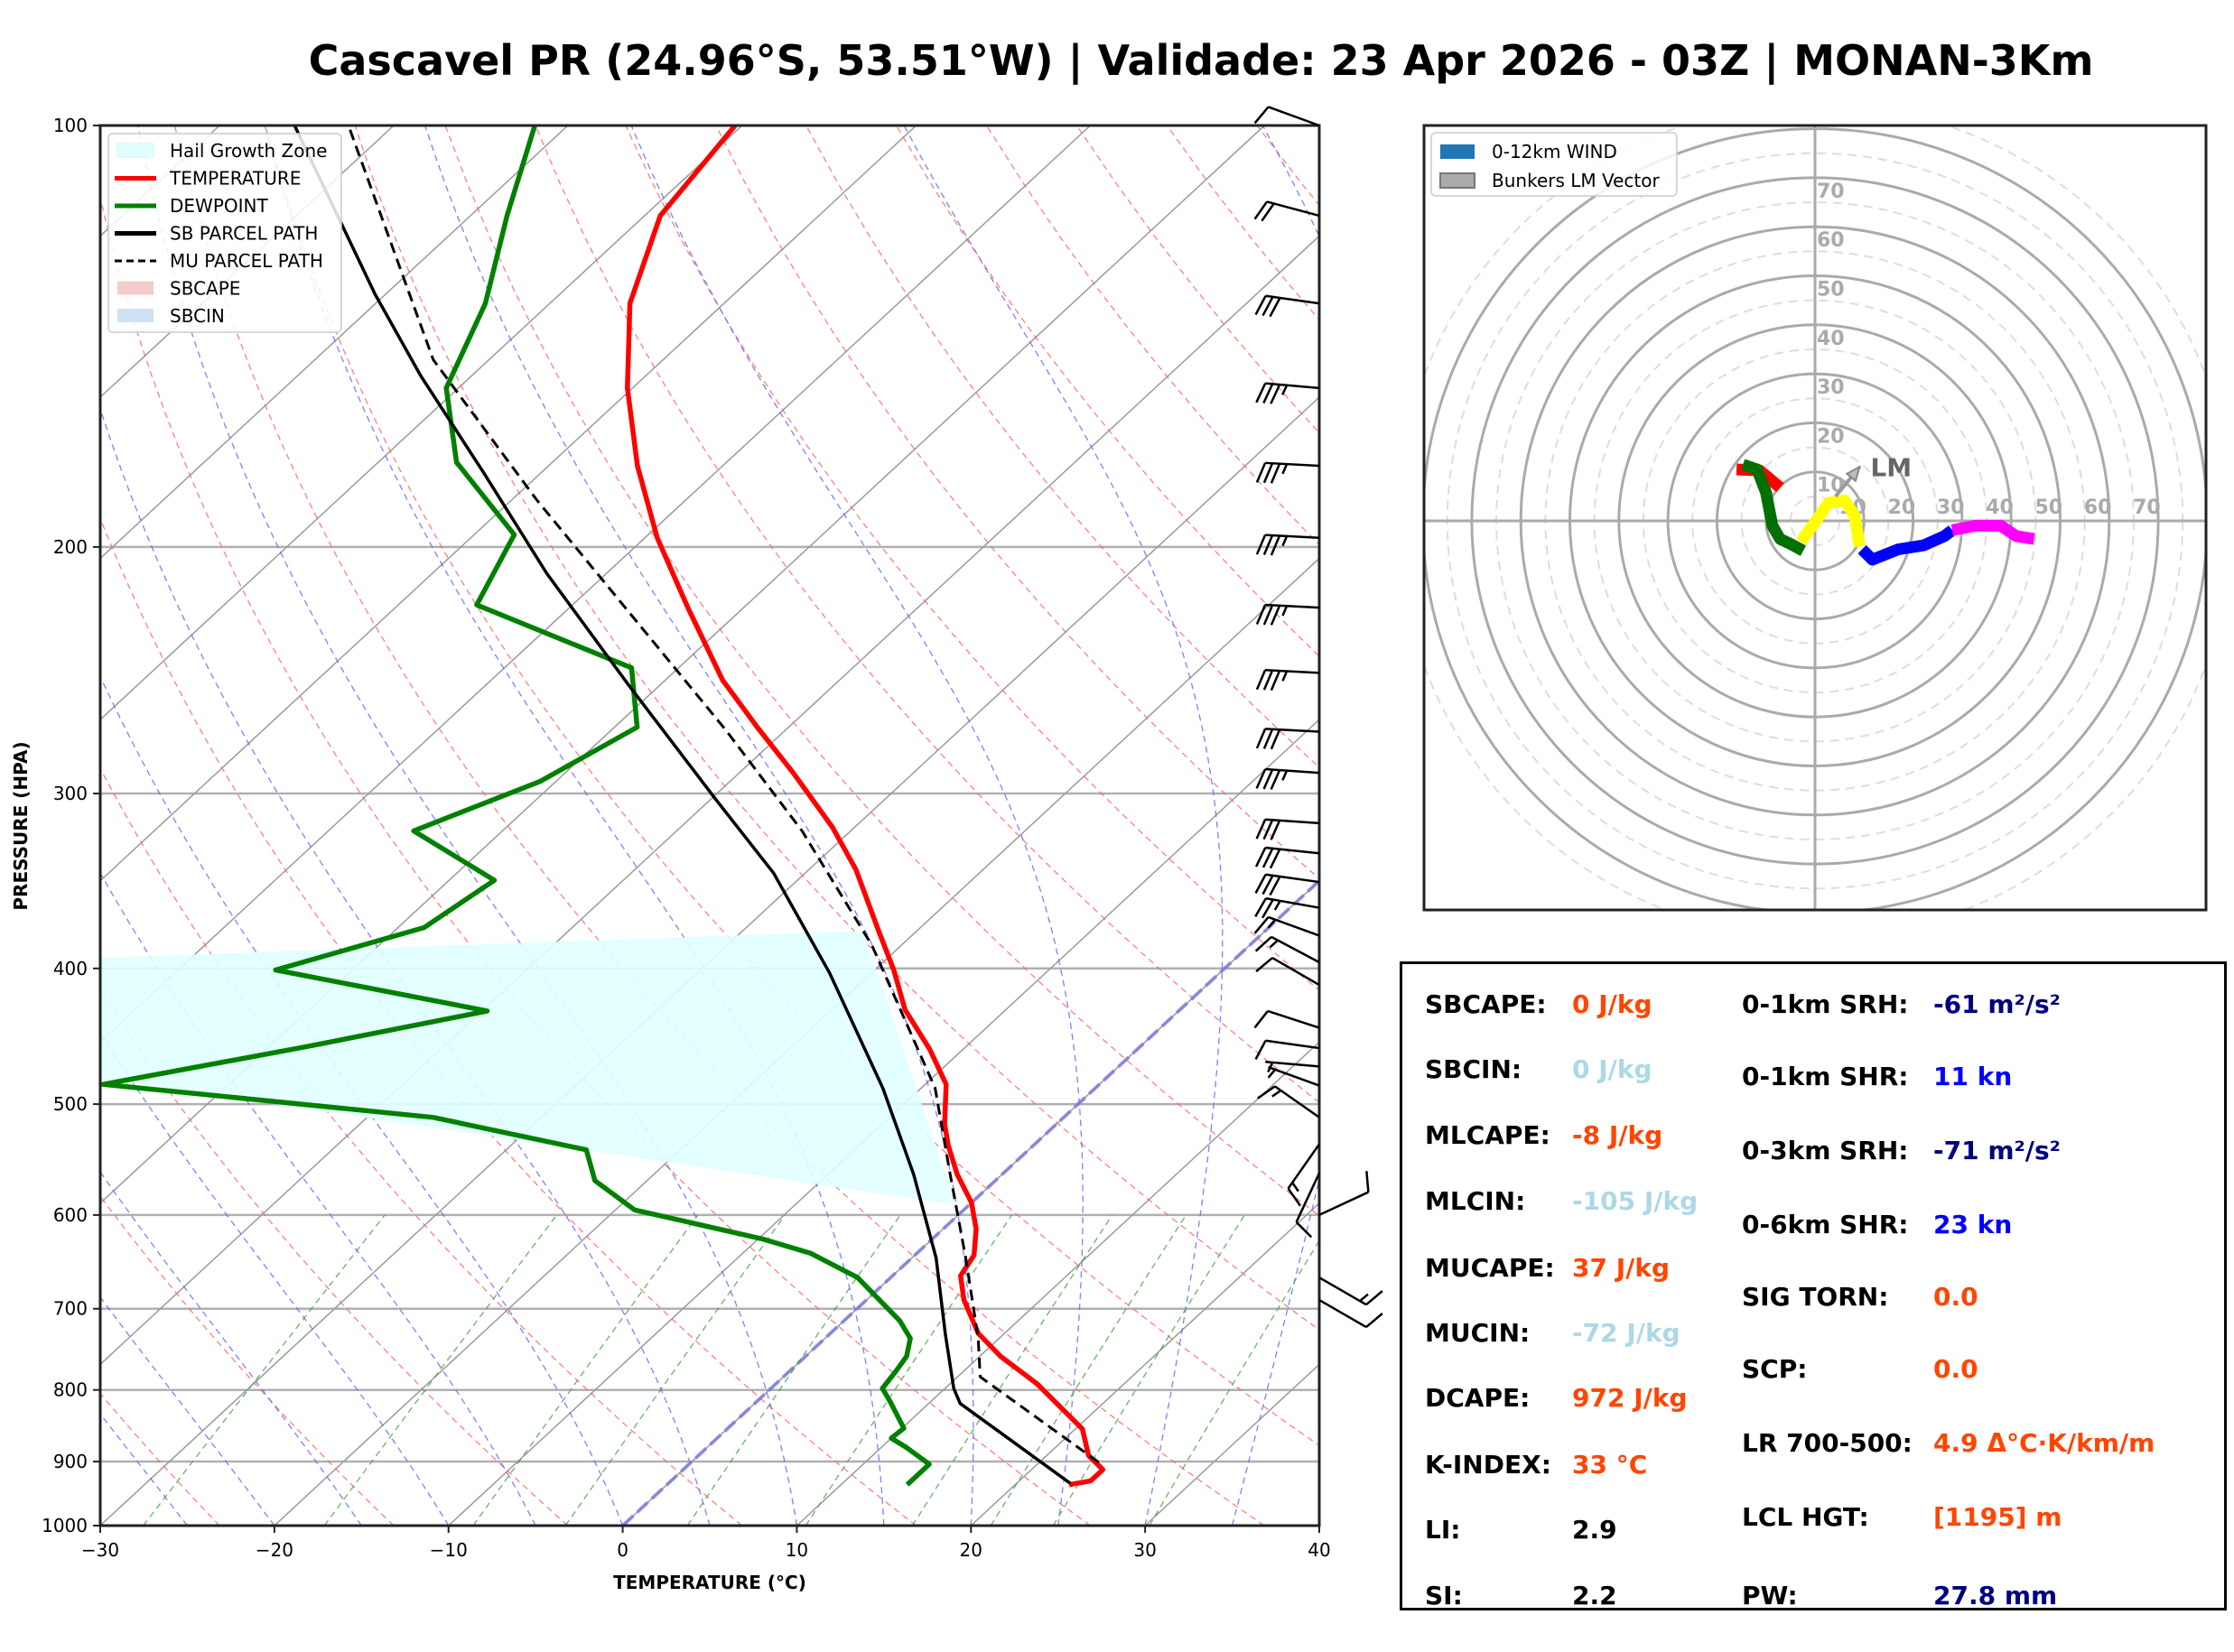  Describe the element at coordinates (1998, 1517) in the screenshot. I see `stat-value: [1195] m` at that location.